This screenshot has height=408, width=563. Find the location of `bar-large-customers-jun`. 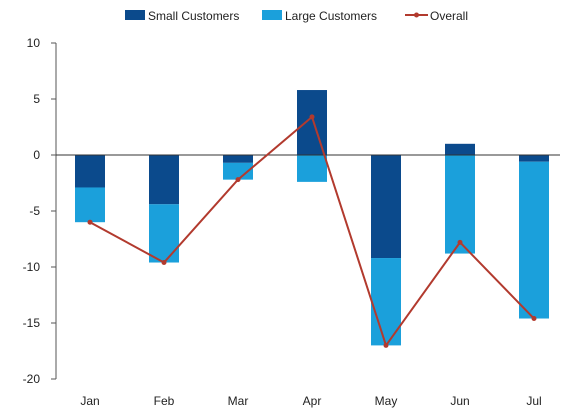

bar-large-customers-jun is located at coordinates (460, 204).